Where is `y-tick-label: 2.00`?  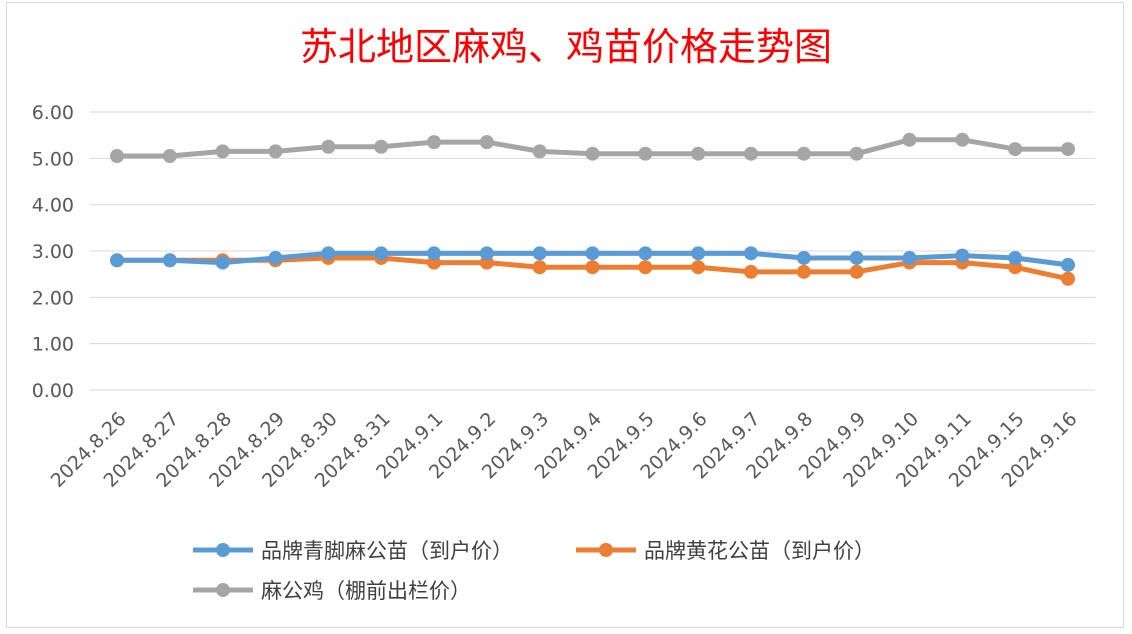
y-tick-label: 2.00 is located at coordinates (53, 298).